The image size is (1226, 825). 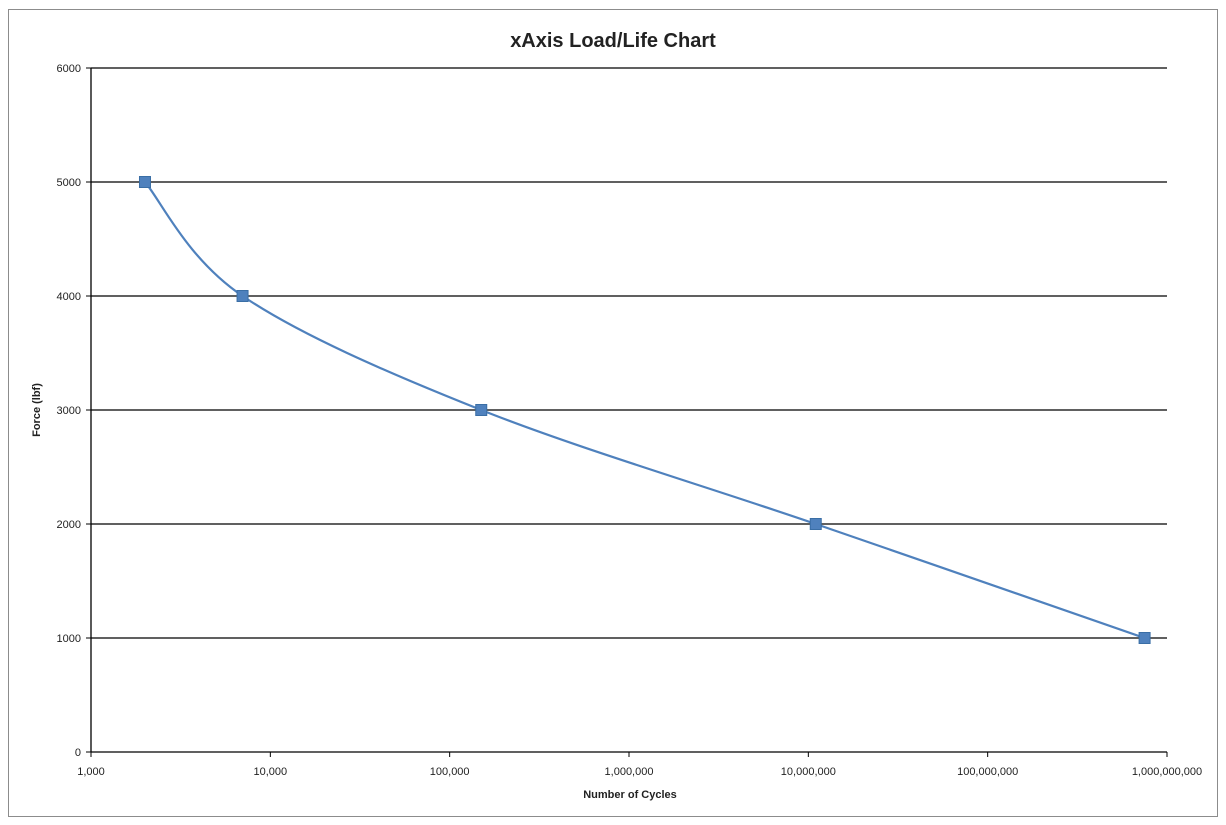 I want to click on y-tick-label: 0, so click(x=78, y=753).